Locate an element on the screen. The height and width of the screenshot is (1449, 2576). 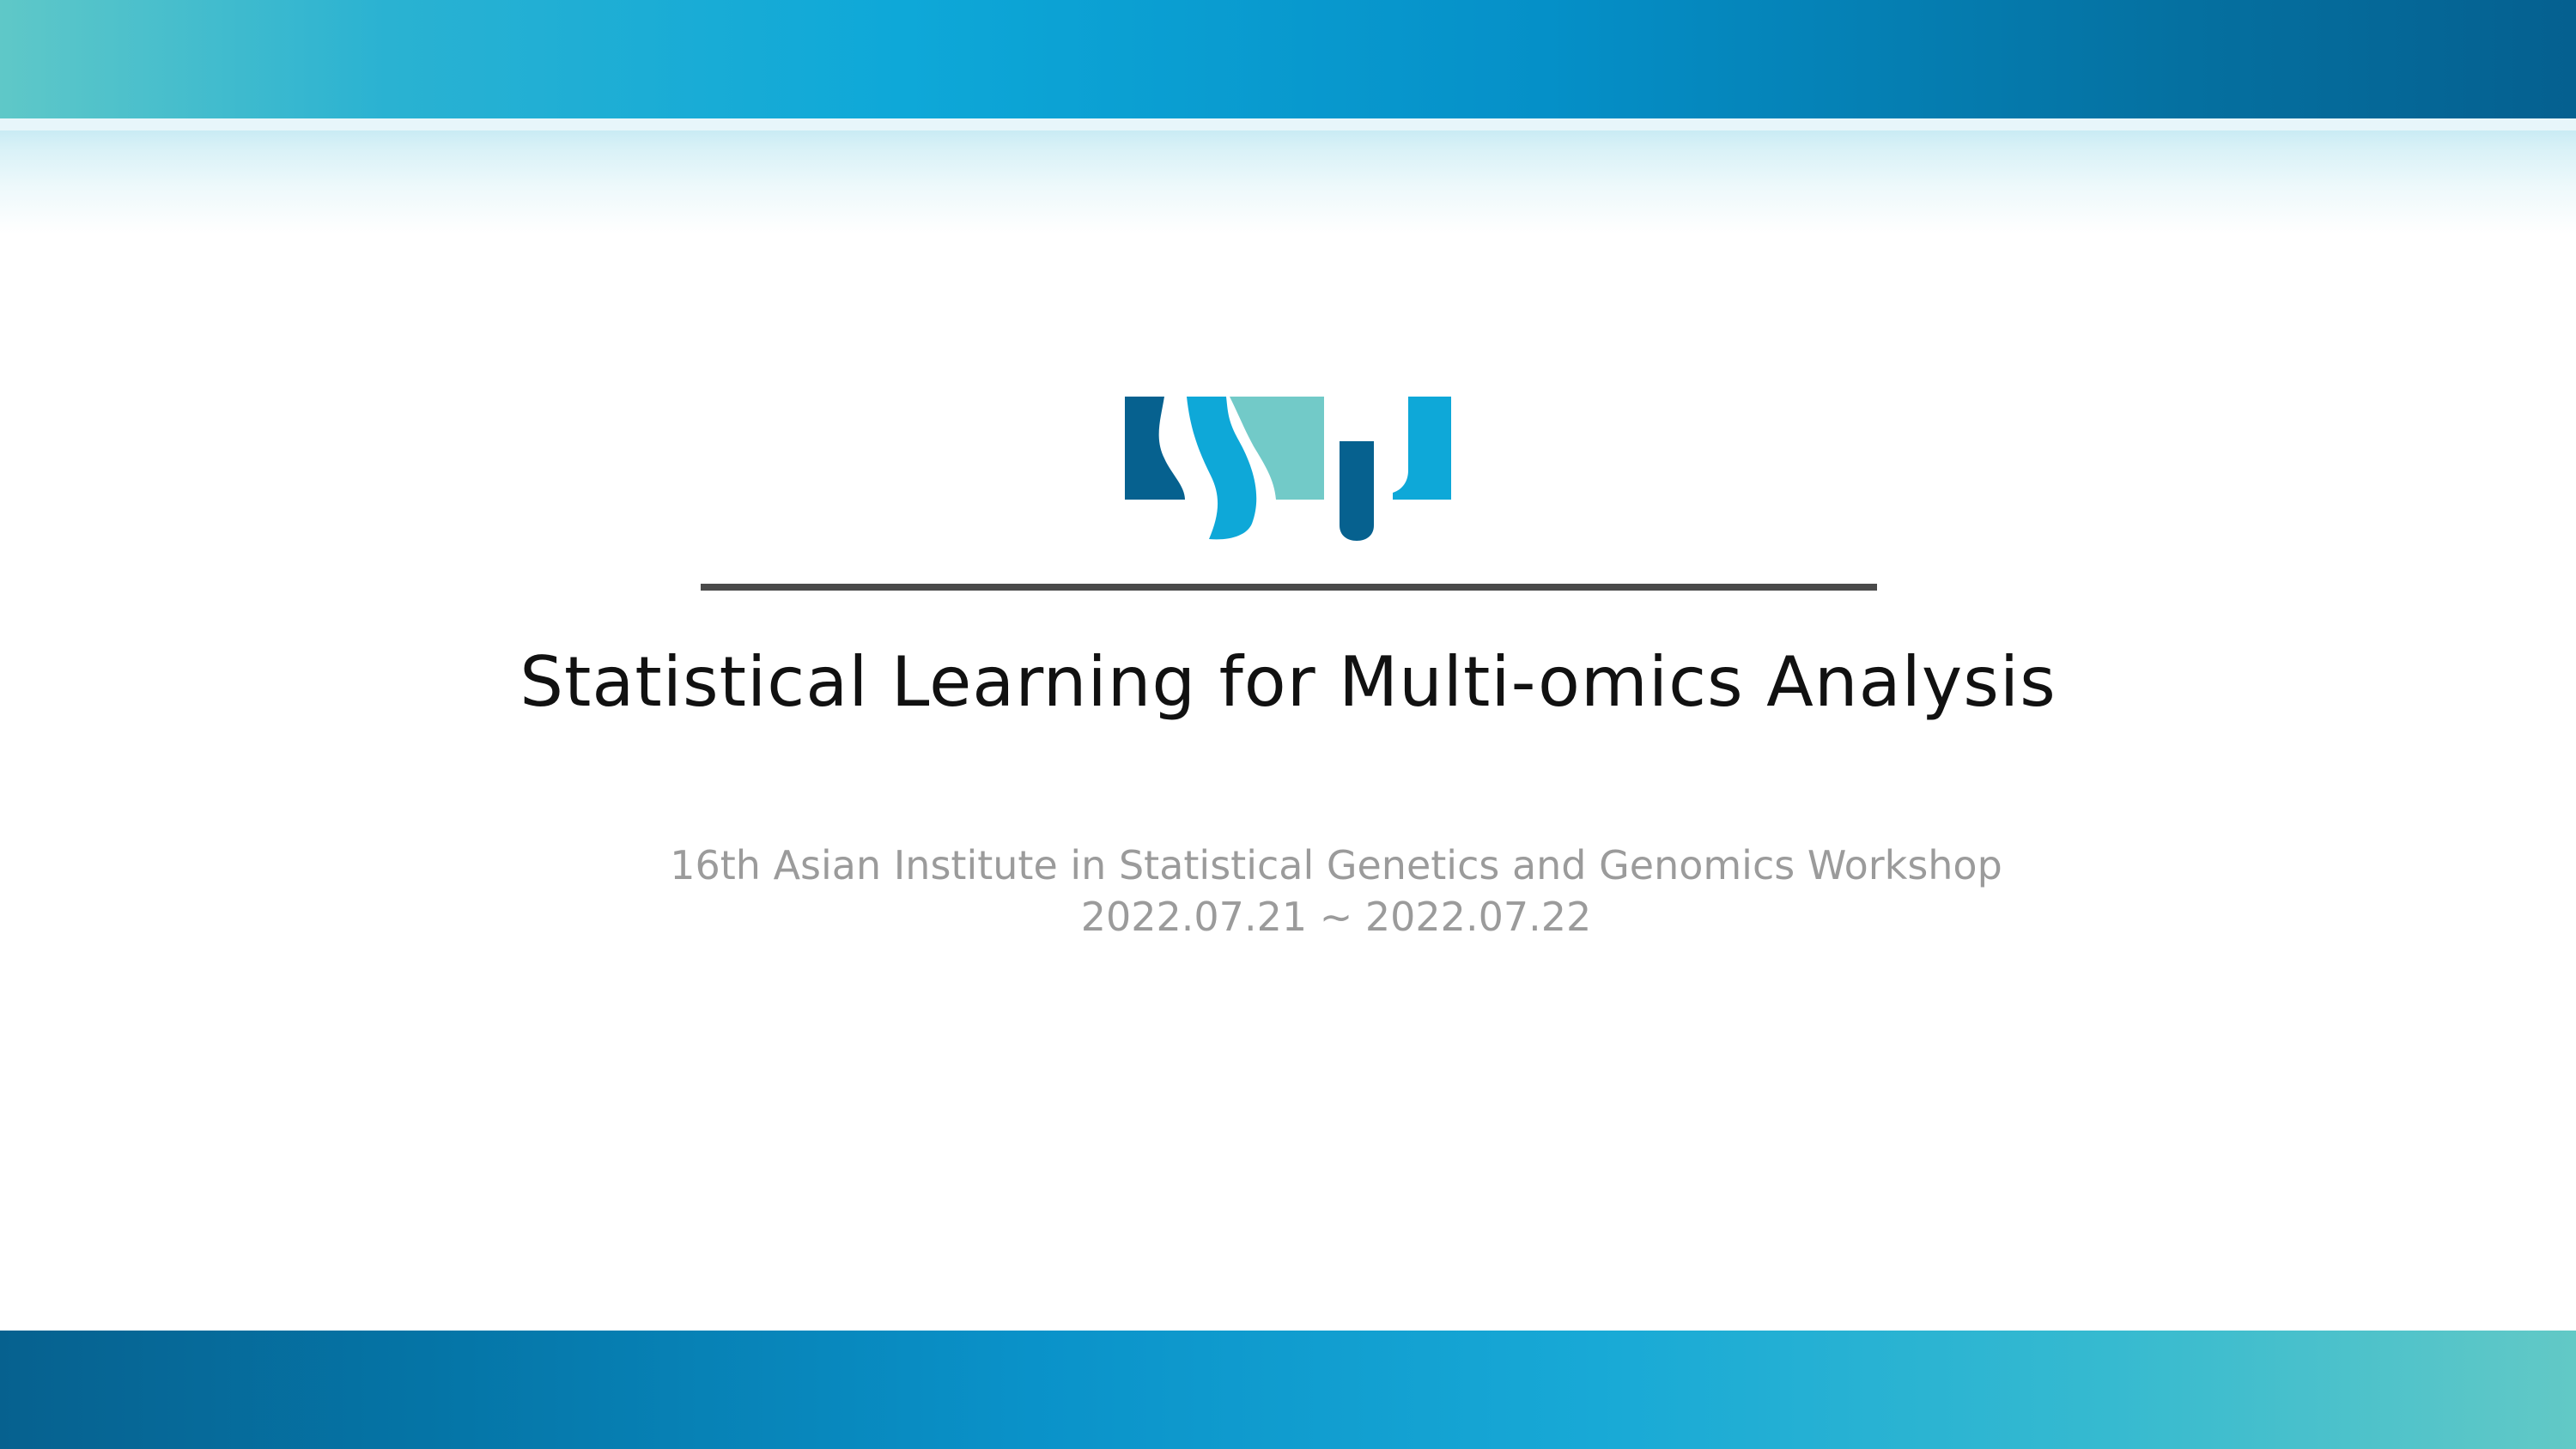
logo-block-left is located at coordinates (1155, 448).